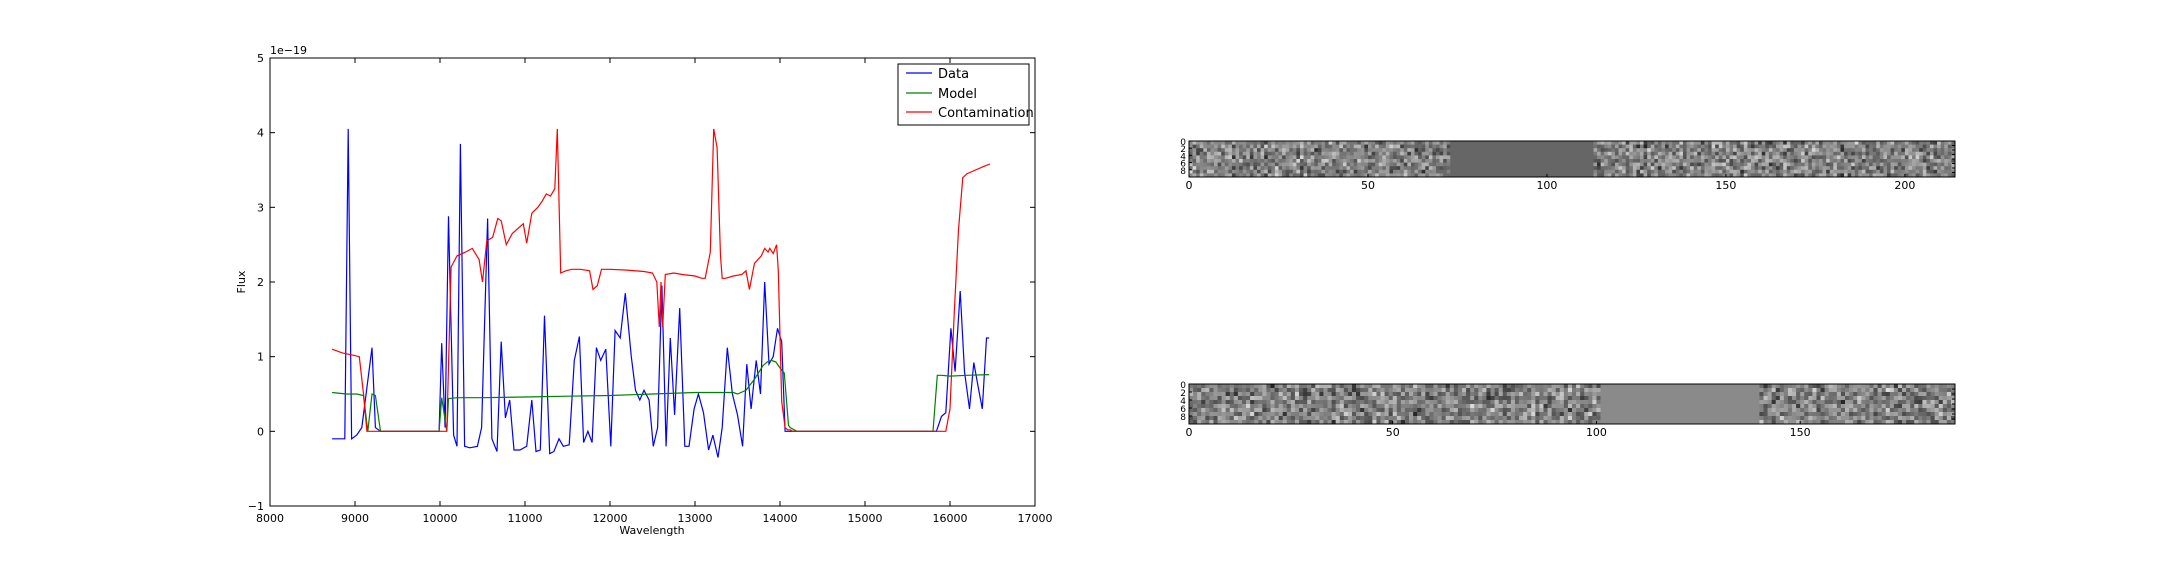  Describe the element at coordinates (1183, 402) in the screenshot. I see `y-tick-label: 4` at that location.